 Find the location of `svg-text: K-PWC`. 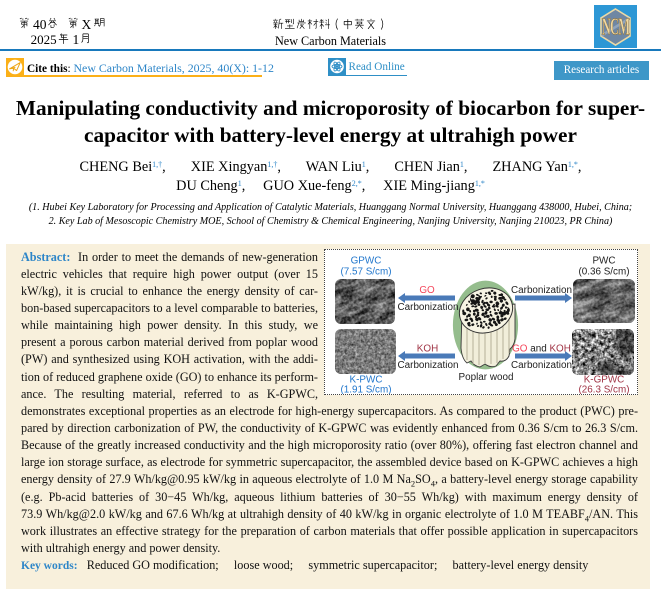

svg-text: K-PWC is located at coordinates (366, 380).